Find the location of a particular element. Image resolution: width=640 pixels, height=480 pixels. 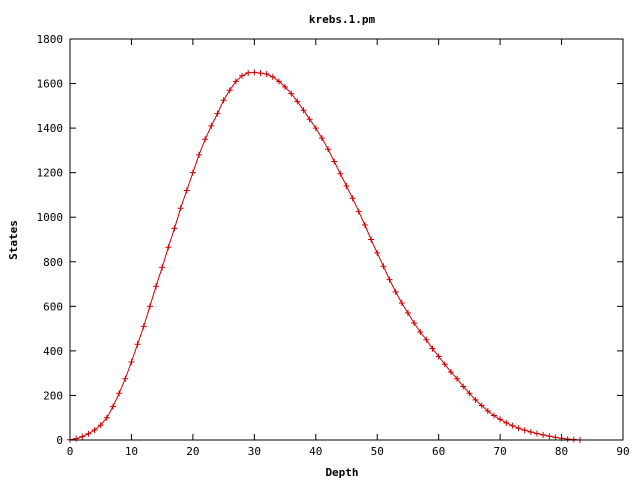

y-tick-label: 1800 is located at coordinates (50, 39).